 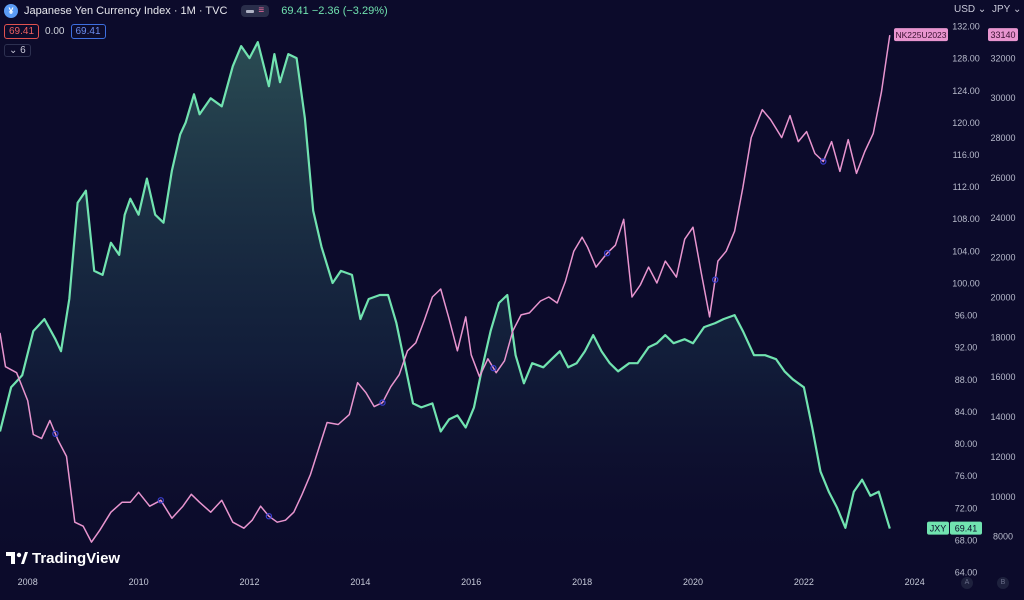 What do you see at coordinates (1002, 377) in the screenshot?
I see `right-axis-tick: 16000` at bounding box center [1002, 377].